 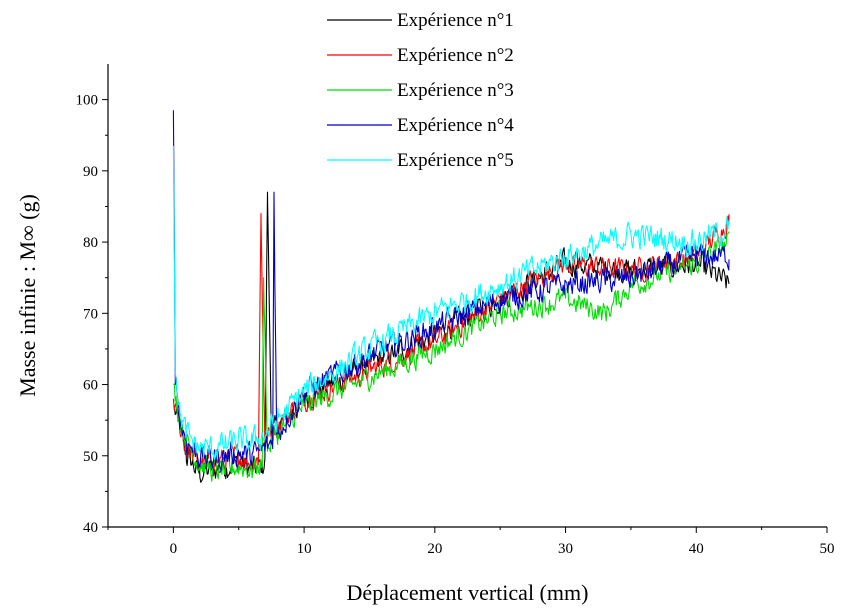 What do you see at coordinates (90, 314) in the screenshot?
I see `y-tick-label: 70` at bounding box center [90, 314].